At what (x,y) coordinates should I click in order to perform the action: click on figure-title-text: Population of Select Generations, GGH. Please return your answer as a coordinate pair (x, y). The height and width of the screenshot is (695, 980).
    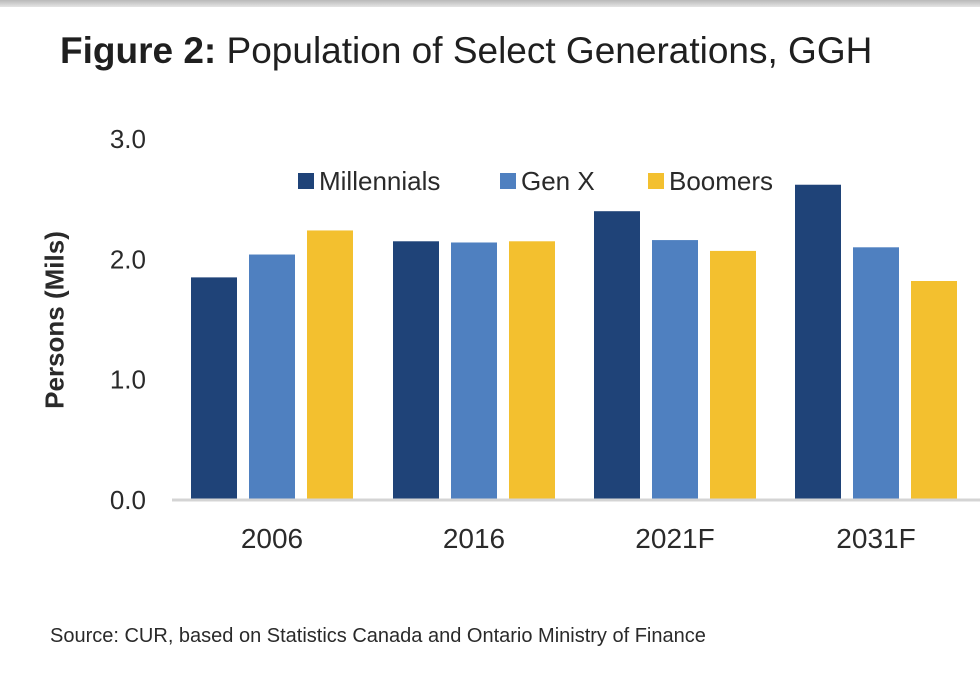
    Looking at the image, I should click on (549, 50).